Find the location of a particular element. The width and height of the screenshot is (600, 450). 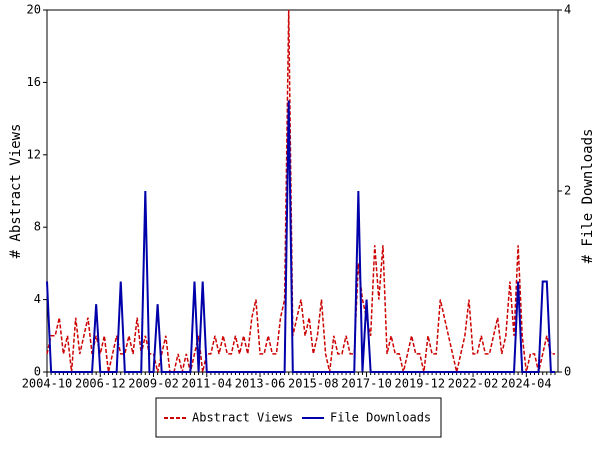

legend-box is located at coordinates (298, 417).